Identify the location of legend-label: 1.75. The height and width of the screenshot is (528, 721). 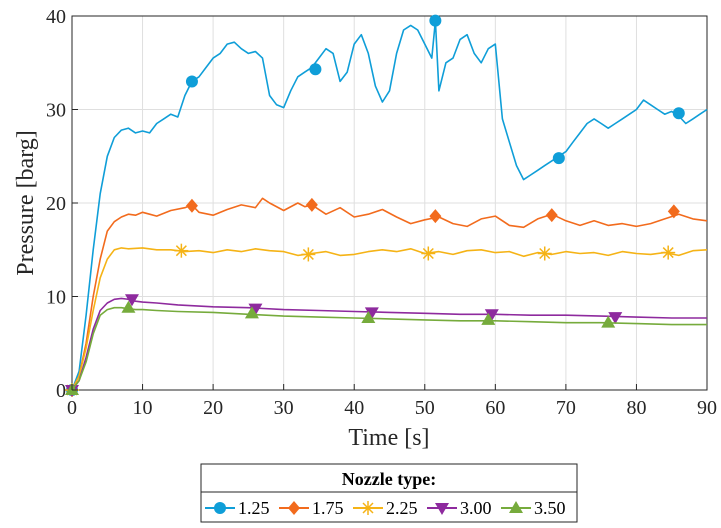
(328, 508).